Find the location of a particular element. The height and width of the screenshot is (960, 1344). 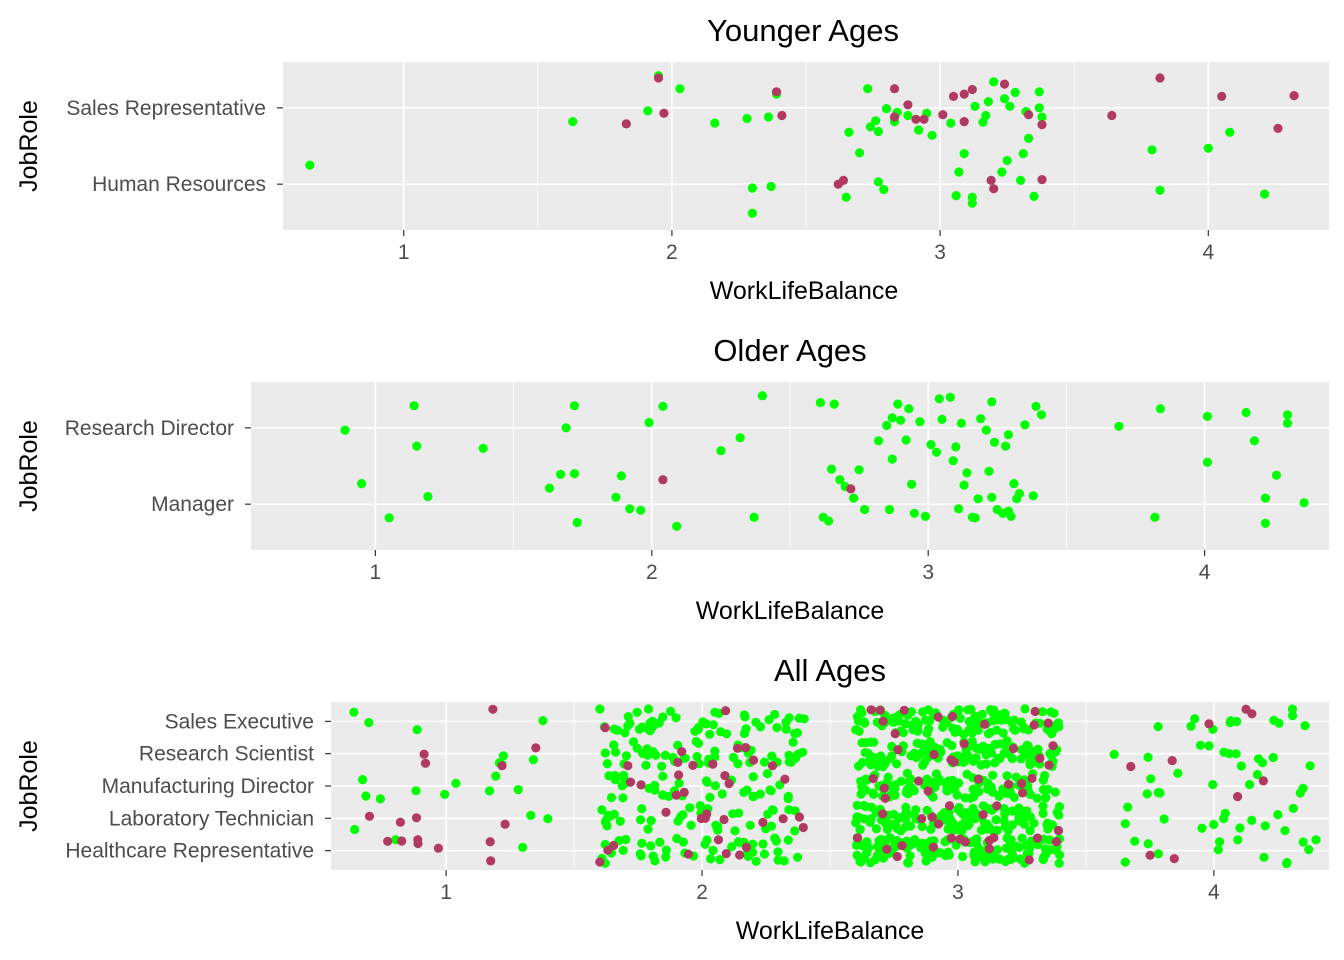

data-points is located at coordinates (802, 144).